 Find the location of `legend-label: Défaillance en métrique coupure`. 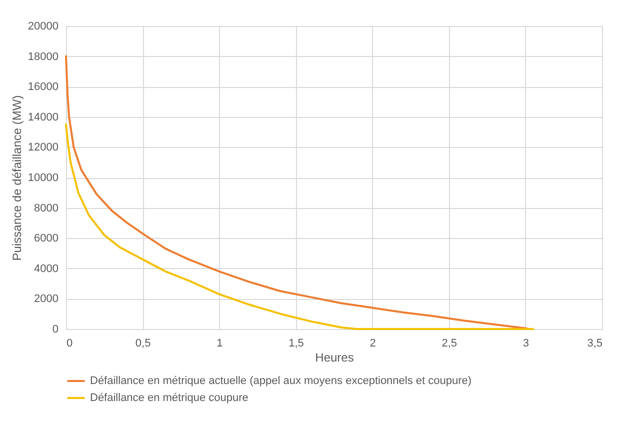

legend-label: Défaillance en métrique coupure is located at coordinates (169, 398).